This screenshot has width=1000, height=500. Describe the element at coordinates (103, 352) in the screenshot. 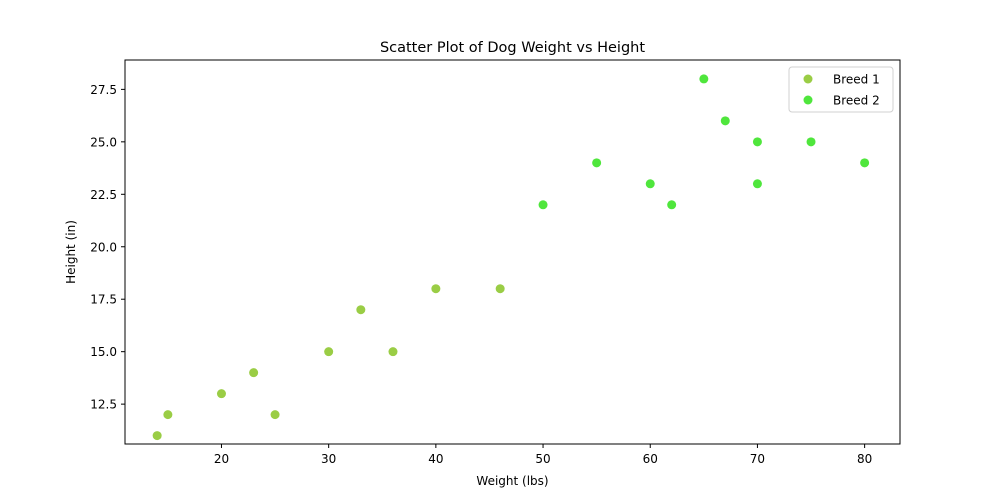

I see `y-tick-label: 15.0` at that location.